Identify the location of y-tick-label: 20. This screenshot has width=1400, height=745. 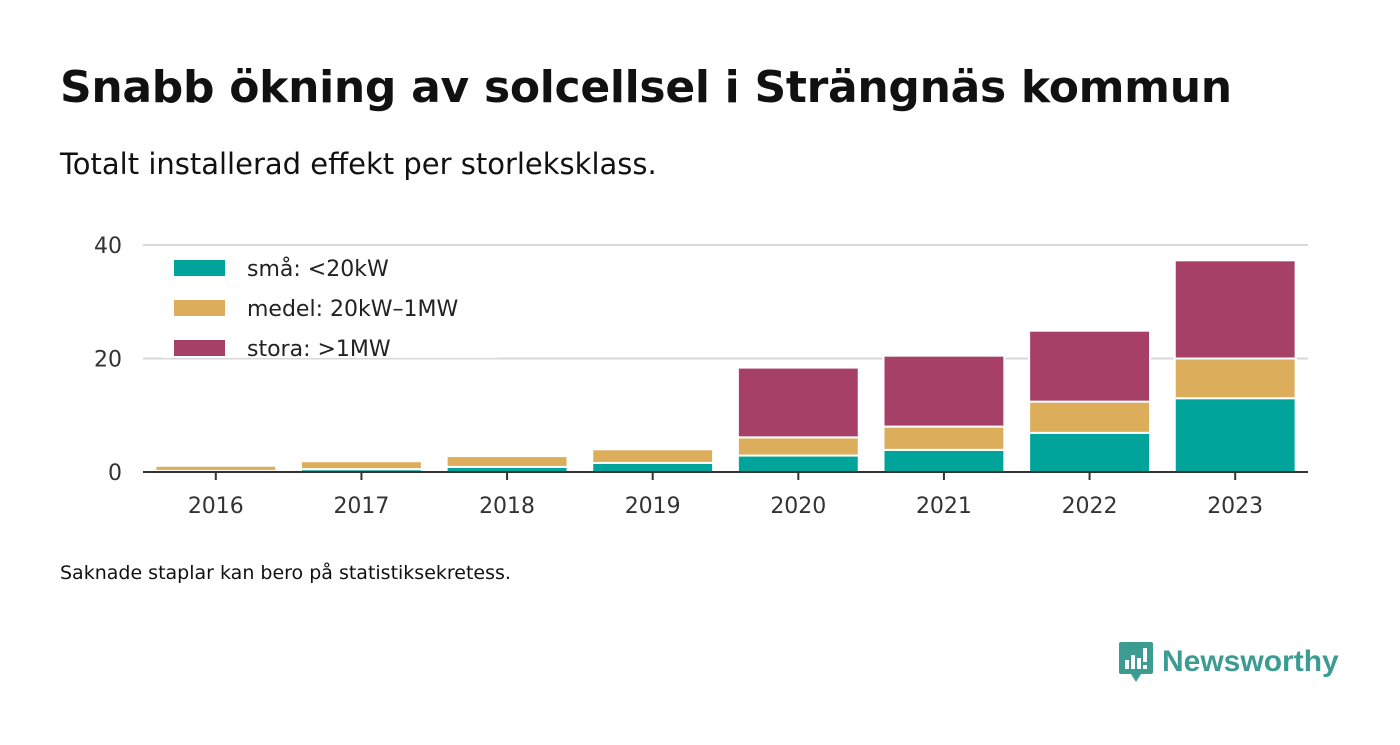
(108, 360).